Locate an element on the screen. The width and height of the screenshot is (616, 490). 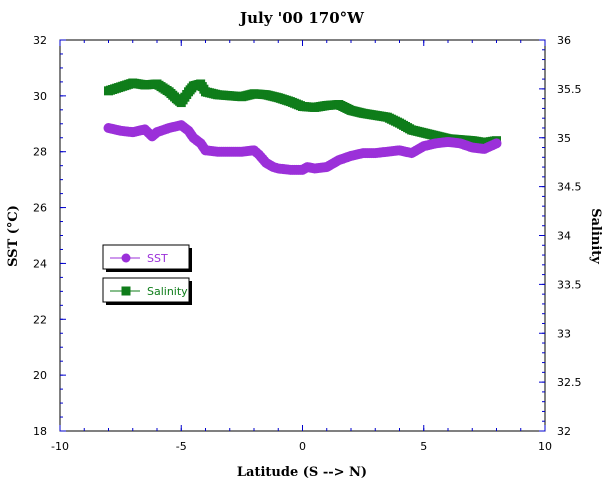
y2-tick-label: 35.5 is located at coordinates (569, 89).